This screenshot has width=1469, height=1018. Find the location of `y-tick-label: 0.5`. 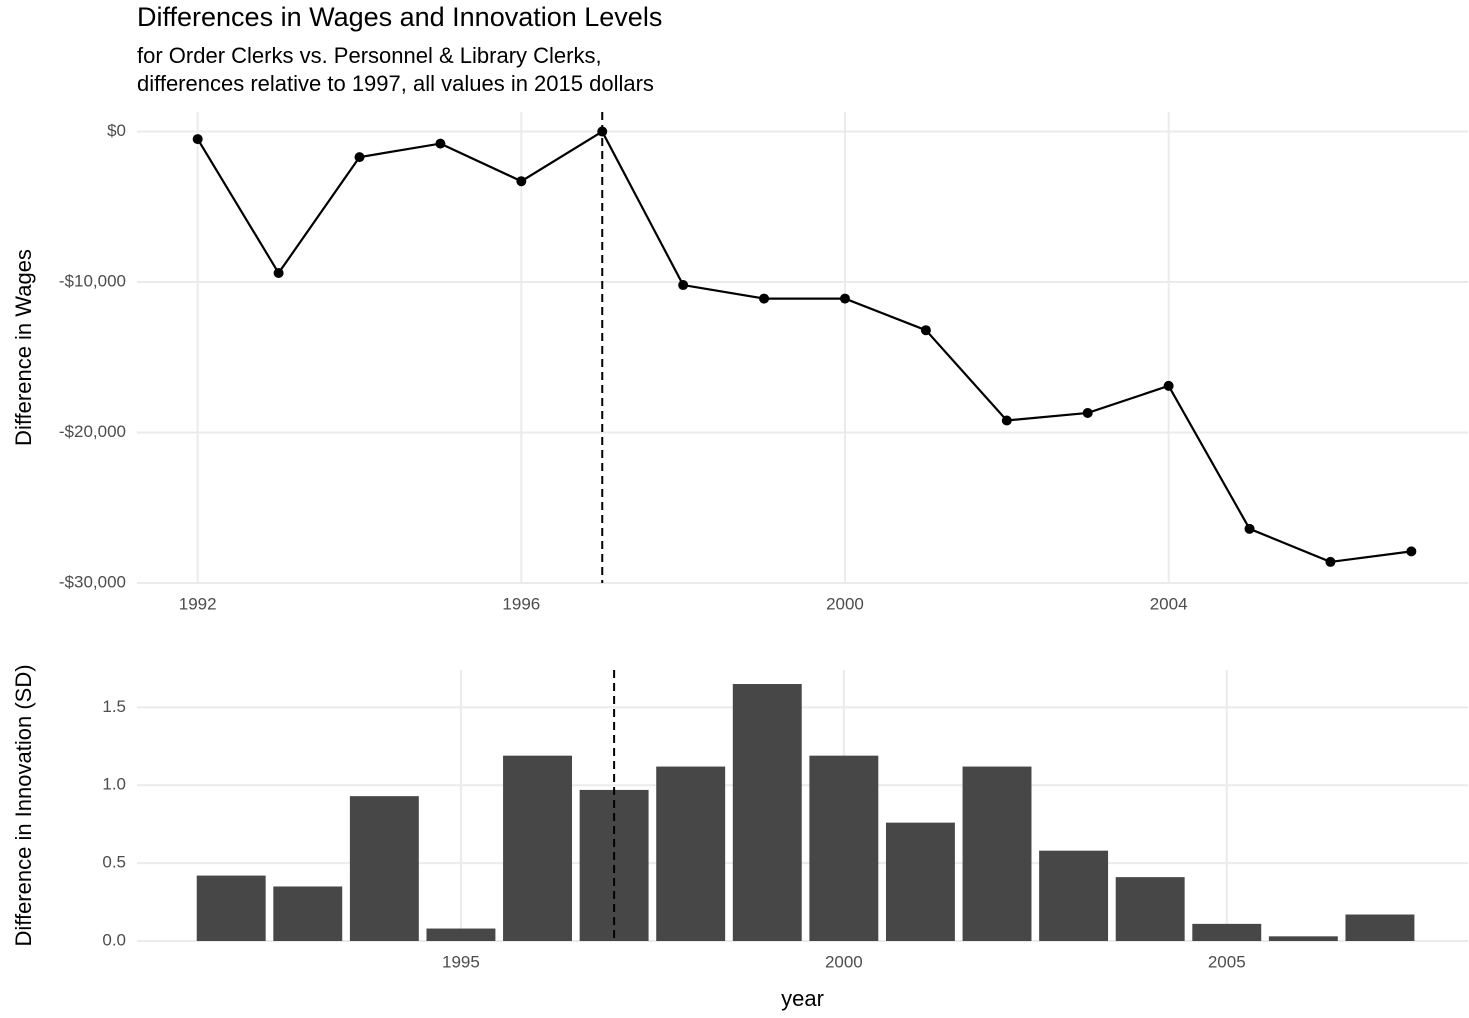

y-tick-label: 0.5 is located at coordinates (114, 862).